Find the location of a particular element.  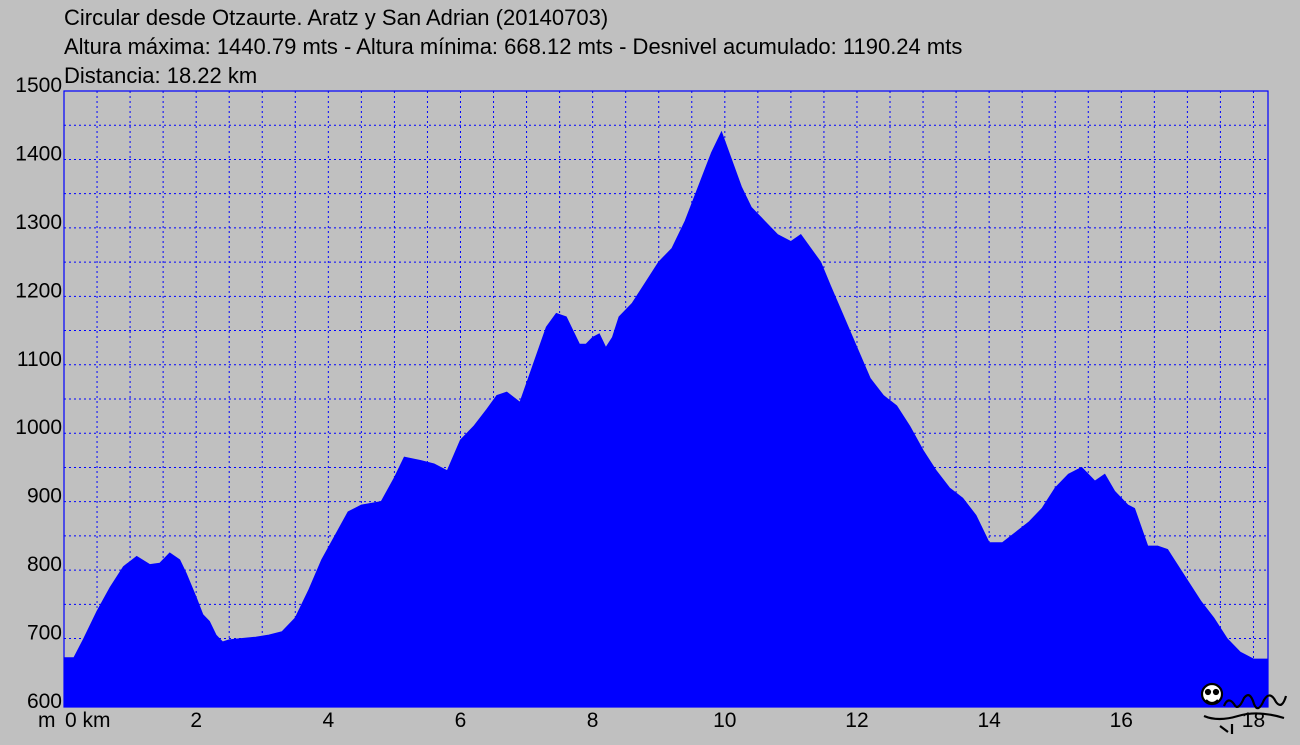

y-tick-label: 1100 is located at coordinates (39, 359).